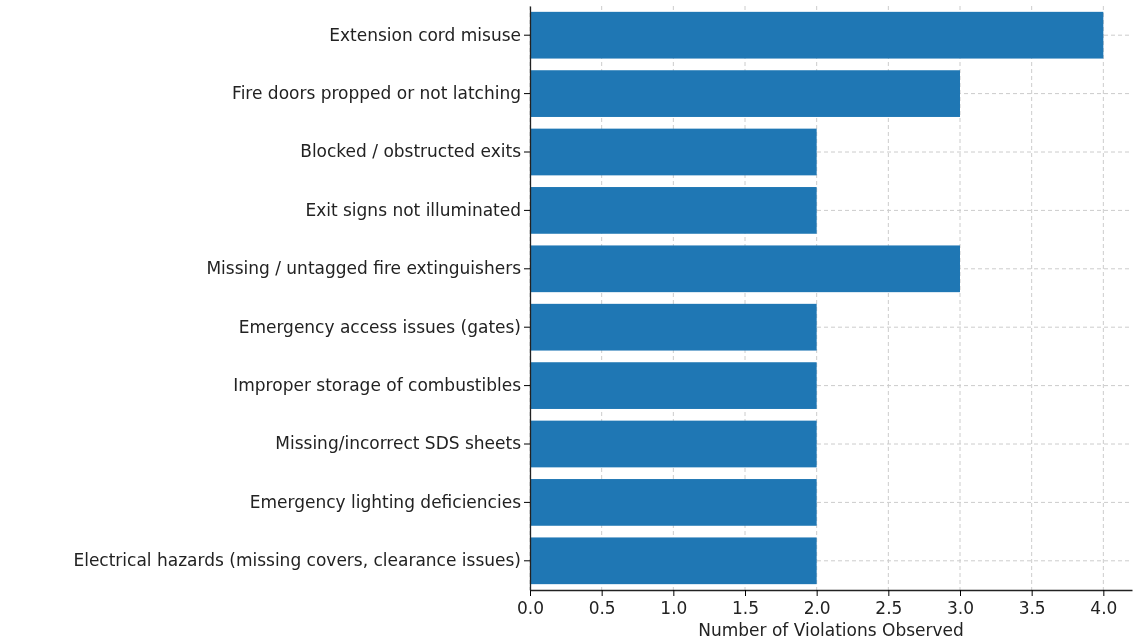 This screenshot has height=639, width=1134. What do you see at coordinates (602, 608) in the screenshot?
I see `x-tick-label: 0.5` at bounding box center [602, 608].